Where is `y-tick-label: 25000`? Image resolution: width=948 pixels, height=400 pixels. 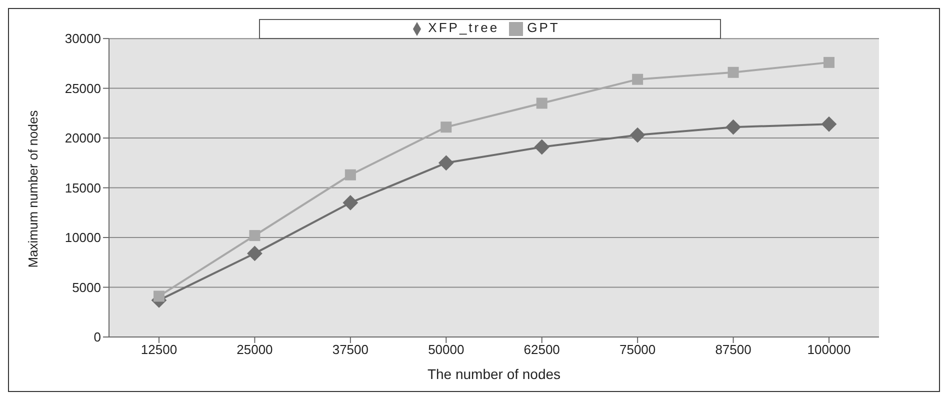
y-tick-label: 25000 is located at coordinates (82, 88).